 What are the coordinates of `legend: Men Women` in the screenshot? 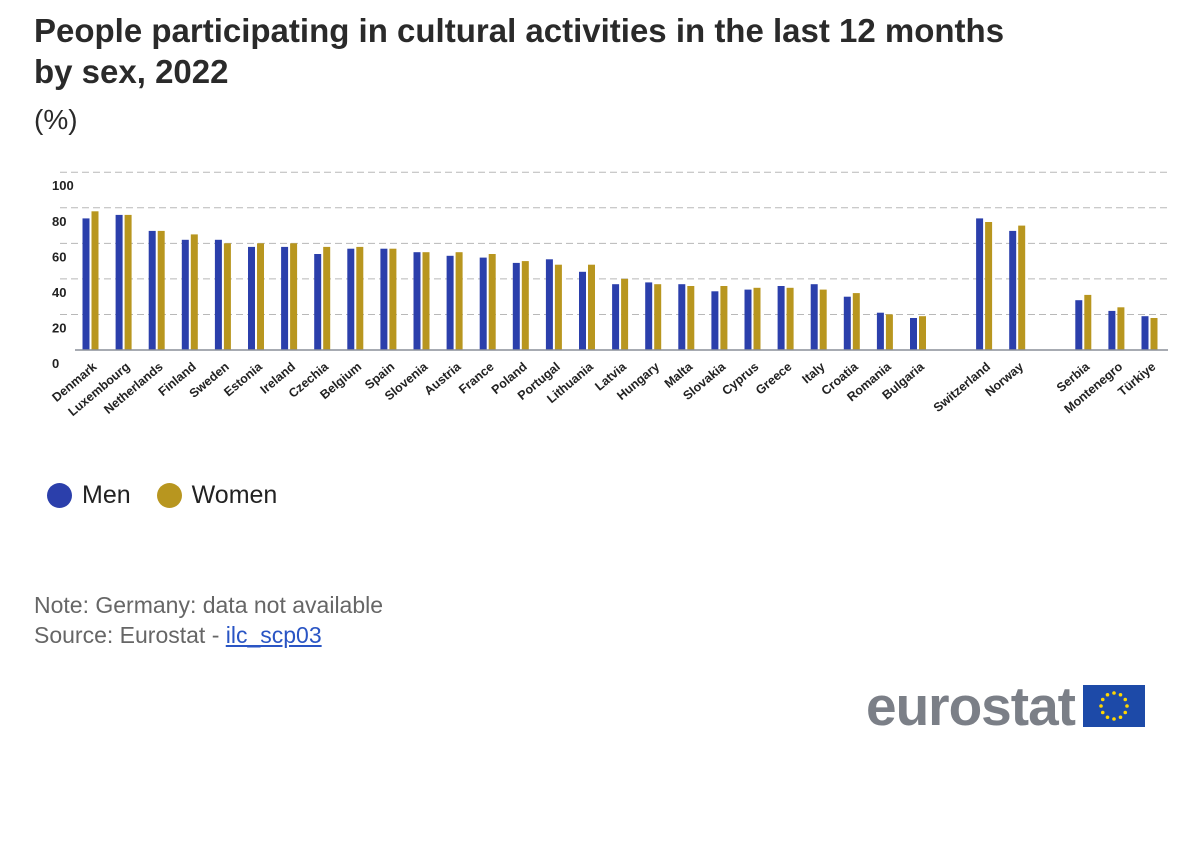 It's located at (175, 495).